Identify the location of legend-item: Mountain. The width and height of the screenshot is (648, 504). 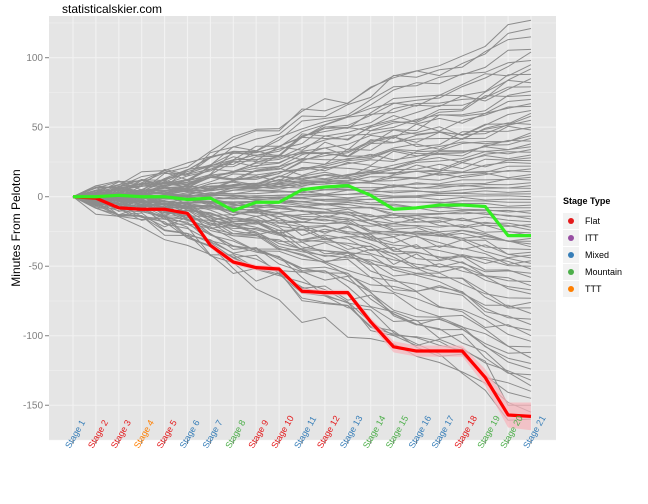
(592, 271).